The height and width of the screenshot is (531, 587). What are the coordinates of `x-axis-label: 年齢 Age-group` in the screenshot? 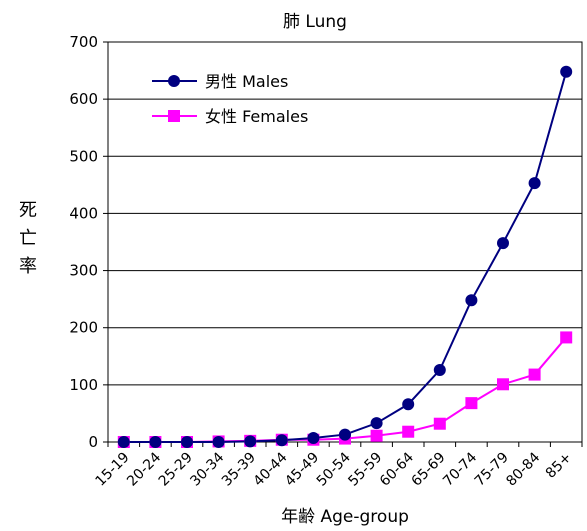 It's located at (345, 517).